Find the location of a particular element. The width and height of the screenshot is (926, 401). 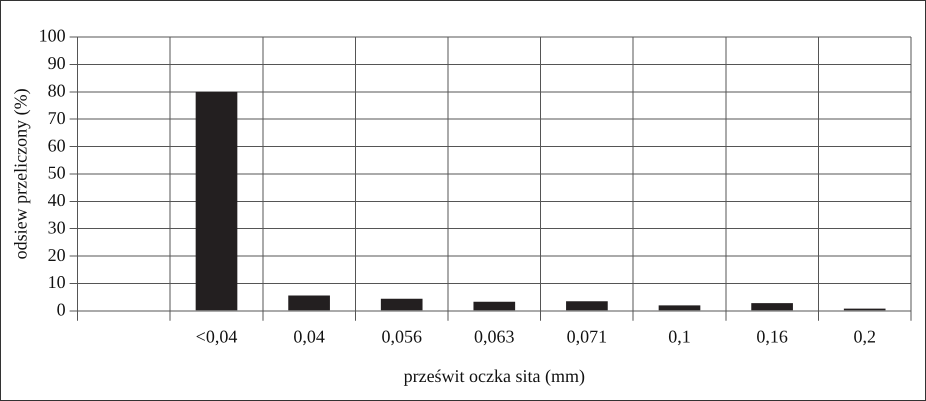

y-tick-label: 20 is located at coordinates (57, 254).